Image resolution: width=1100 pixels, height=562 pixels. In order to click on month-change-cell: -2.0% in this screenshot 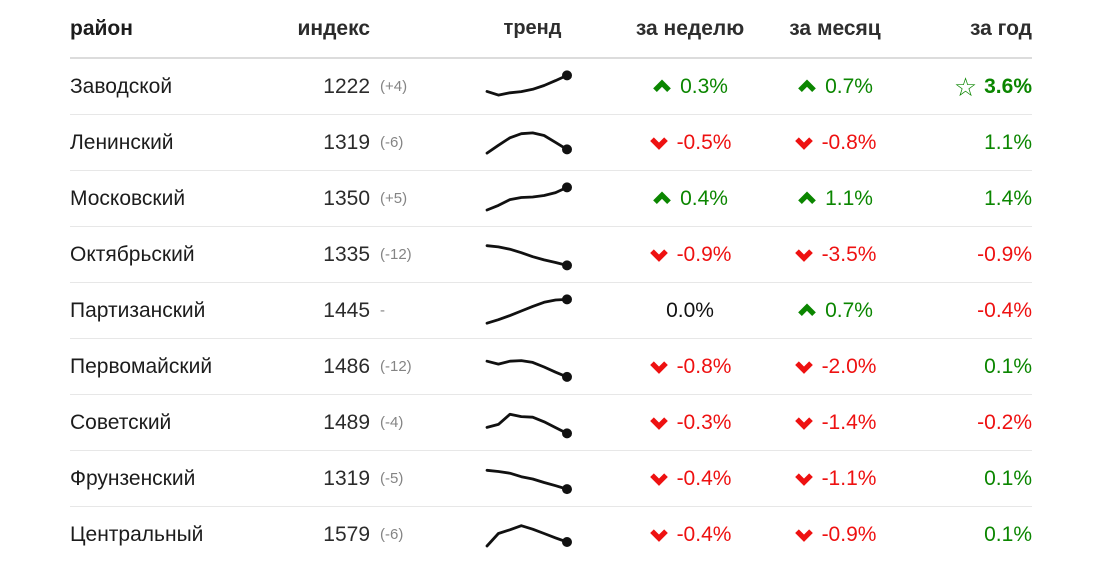, I will do `click(835, 367)`.